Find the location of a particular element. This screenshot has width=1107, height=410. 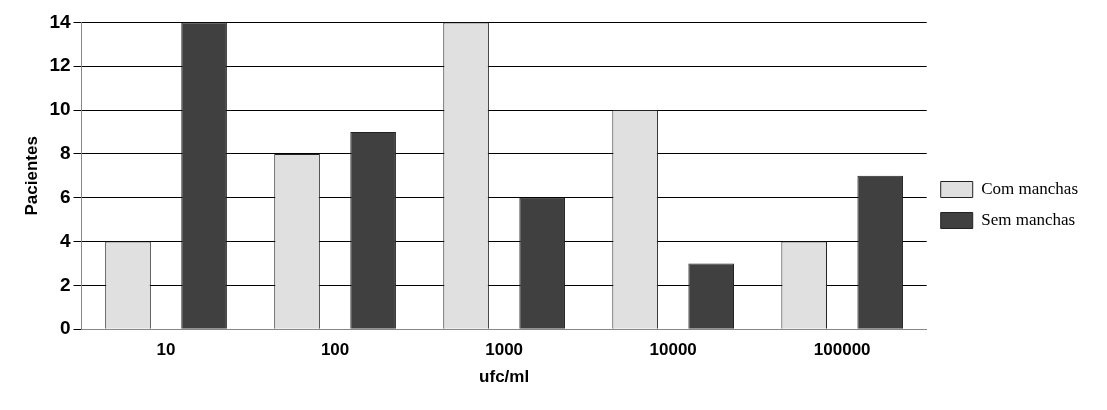

x-axis-title: ufc/ml is located at coordinates (504, 377).